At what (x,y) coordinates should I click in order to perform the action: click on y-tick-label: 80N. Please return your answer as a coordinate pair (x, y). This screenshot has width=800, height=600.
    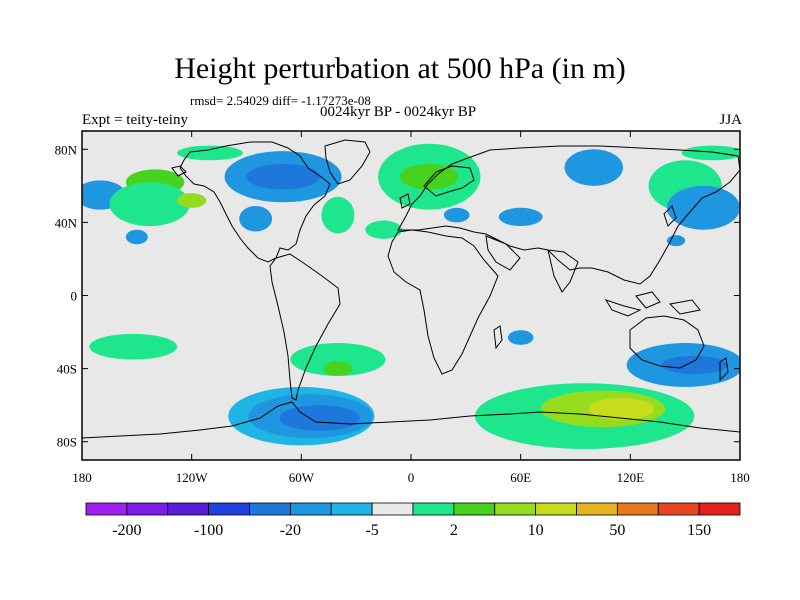
    Looking at the image, I should click on (66, 149).